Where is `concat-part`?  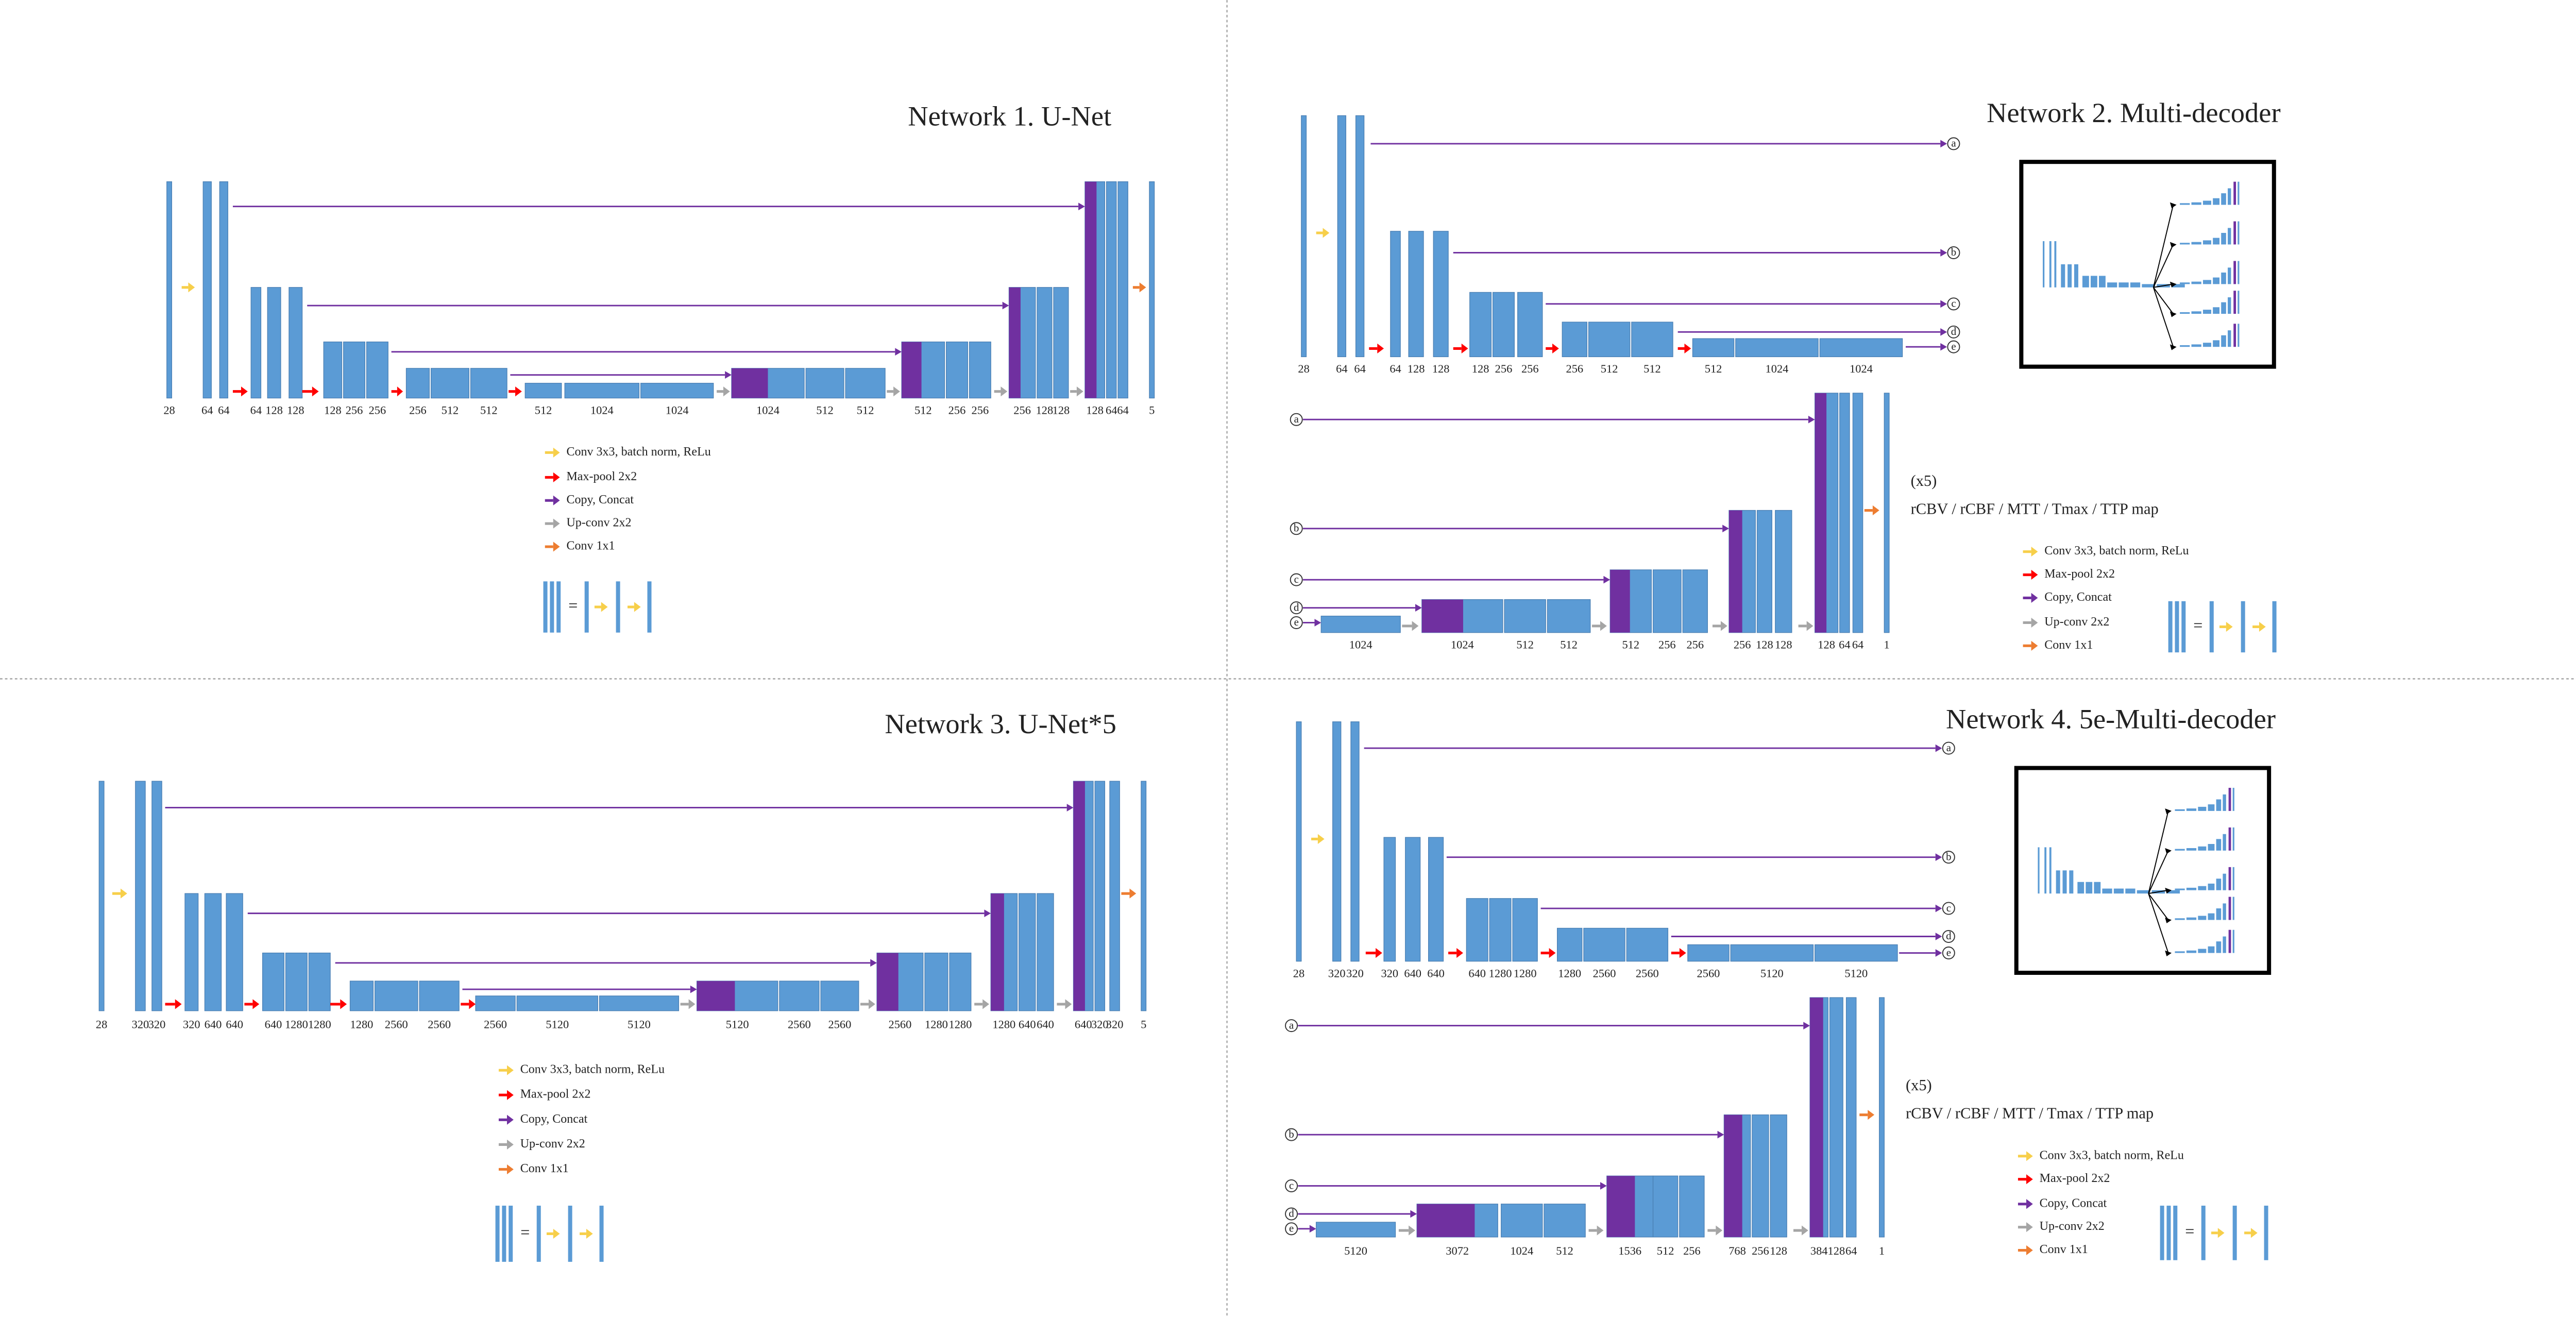 concat-part is located at coordinates (1446, 1221).